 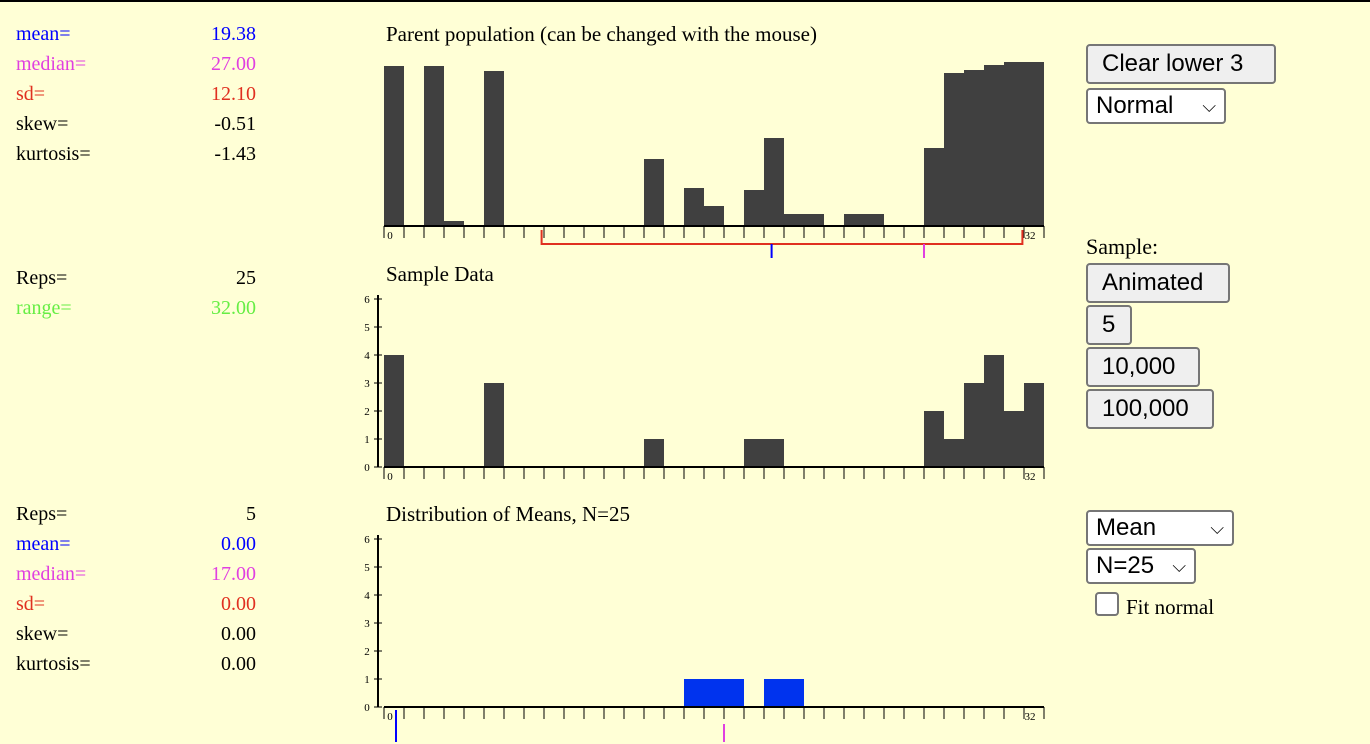 I want to click on sample-100000-button: 100,000, so click(x=1150, y=409).